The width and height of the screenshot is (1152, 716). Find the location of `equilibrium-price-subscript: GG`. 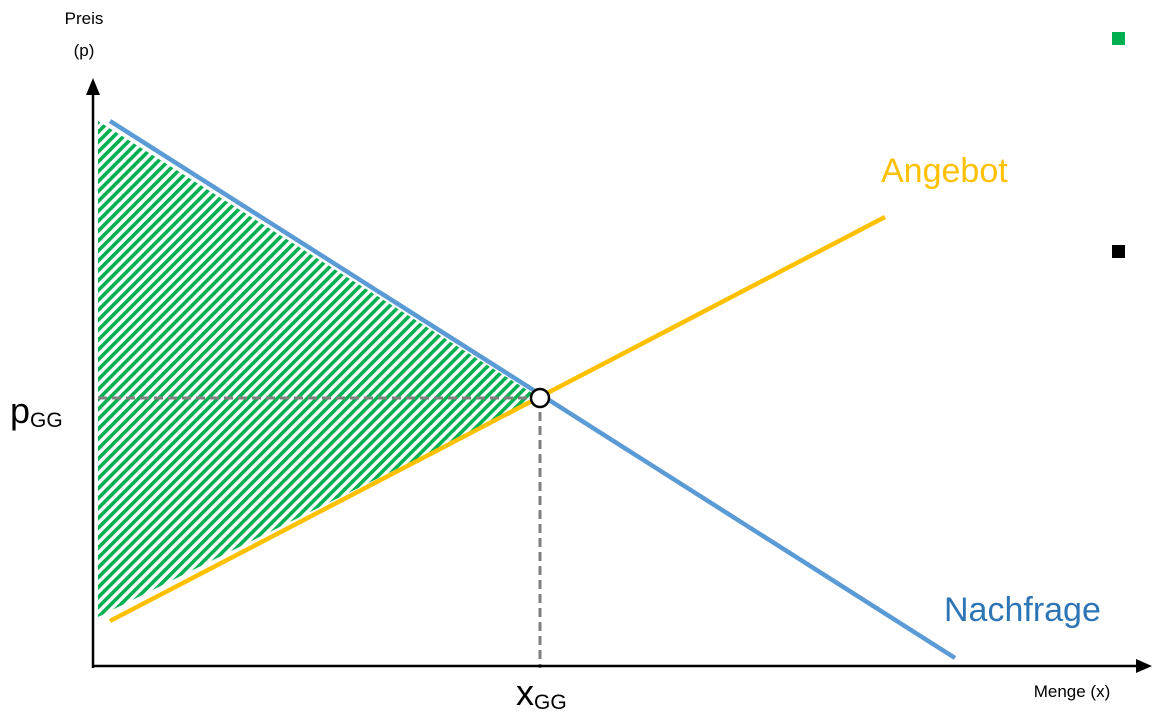

equilibrium-price-subscript: GG is located at coordinates (46, 420).